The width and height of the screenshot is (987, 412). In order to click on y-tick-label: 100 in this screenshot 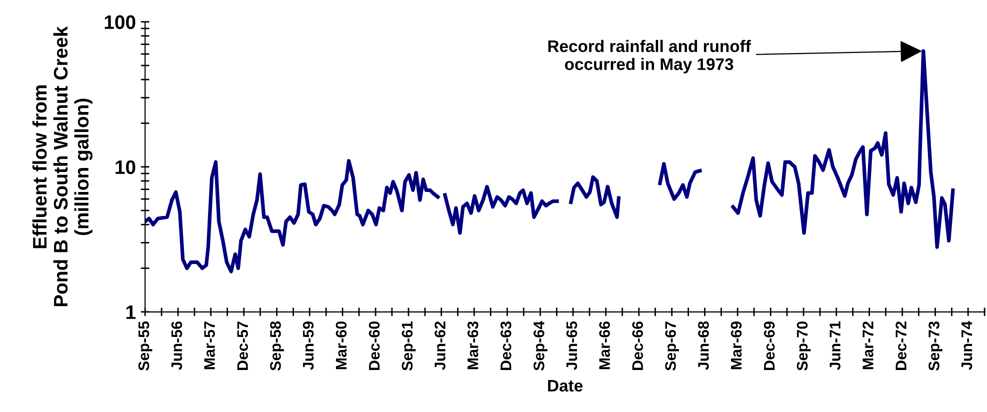, I will do `click(120, 22)`.